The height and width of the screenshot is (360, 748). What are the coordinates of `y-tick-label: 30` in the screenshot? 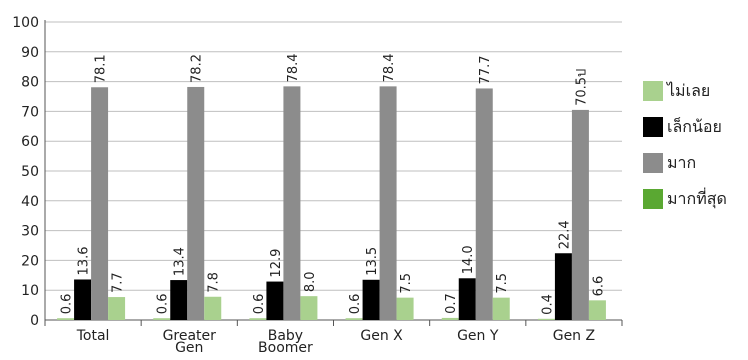 It's located at (30, 232).